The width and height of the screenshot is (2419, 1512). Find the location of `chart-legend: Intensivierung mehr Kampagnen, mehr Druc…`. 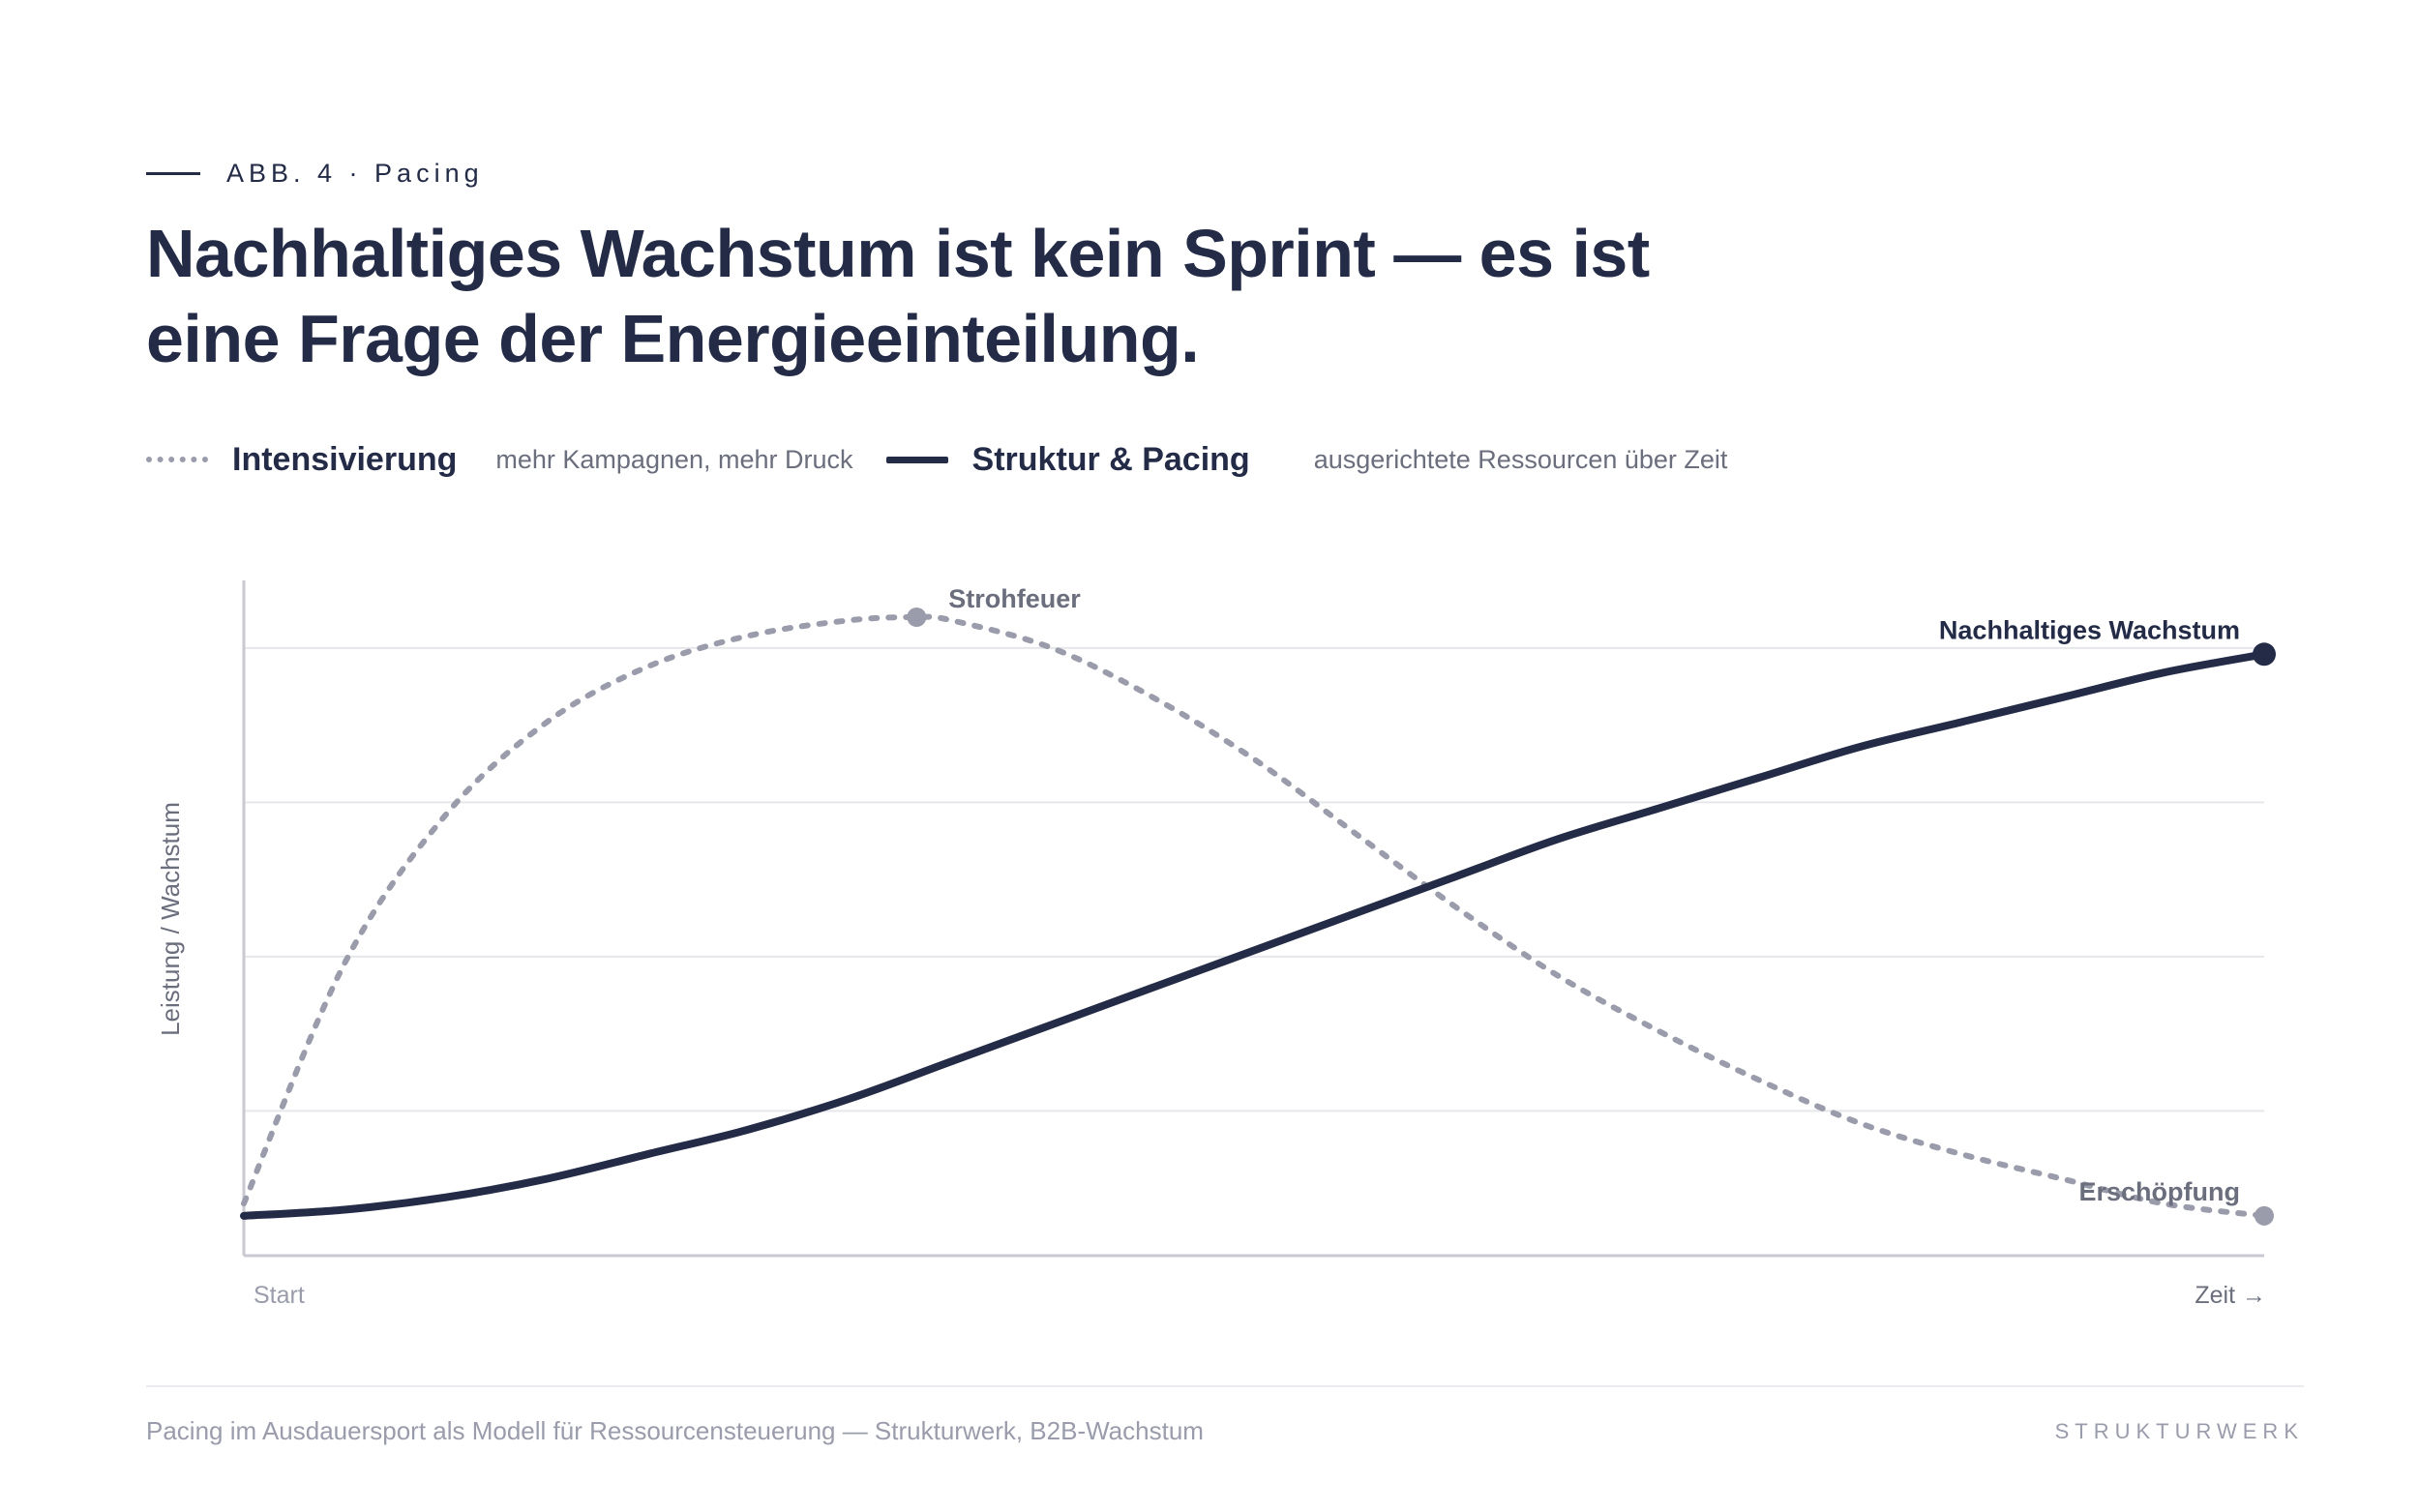

chart-legend: Intensivierung mehr Kampagnen, mehr Druc… is located at coordinates (937, 460).